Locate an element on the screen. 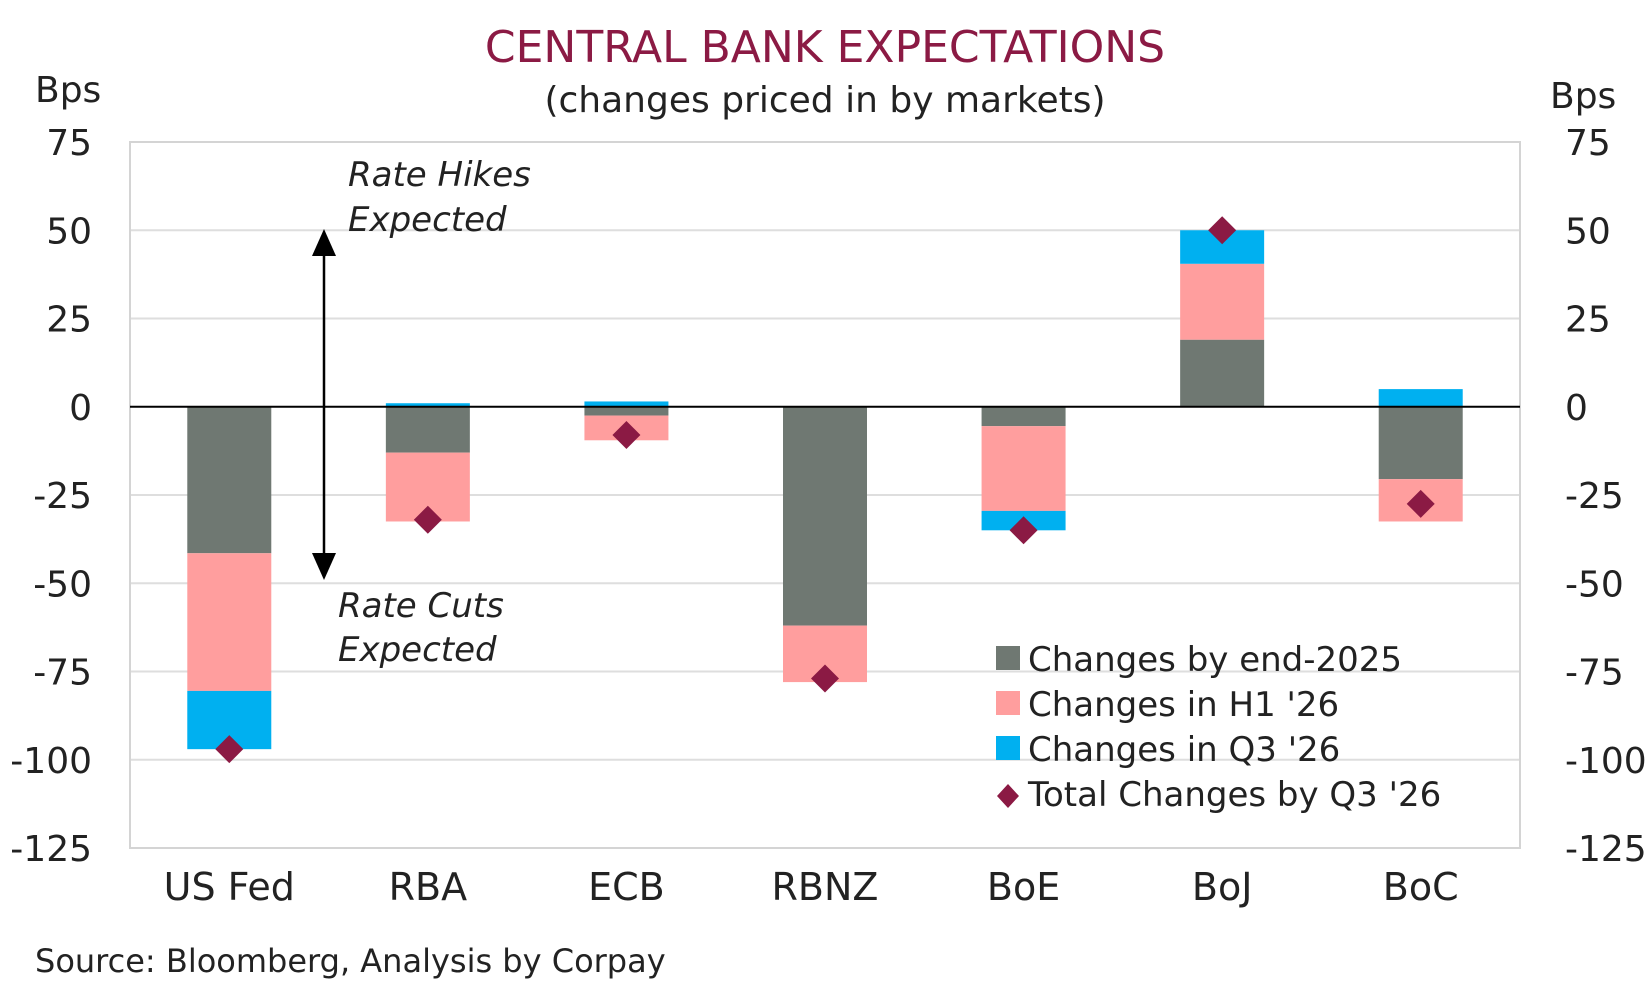  y-tick-left: 0 is located at coordinates (80, 408).